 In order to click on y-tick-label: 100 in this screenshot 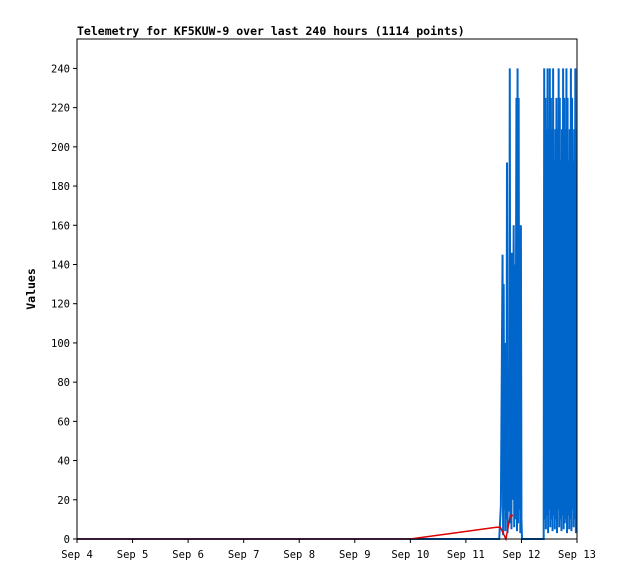, I will do `click(60, 344)`.